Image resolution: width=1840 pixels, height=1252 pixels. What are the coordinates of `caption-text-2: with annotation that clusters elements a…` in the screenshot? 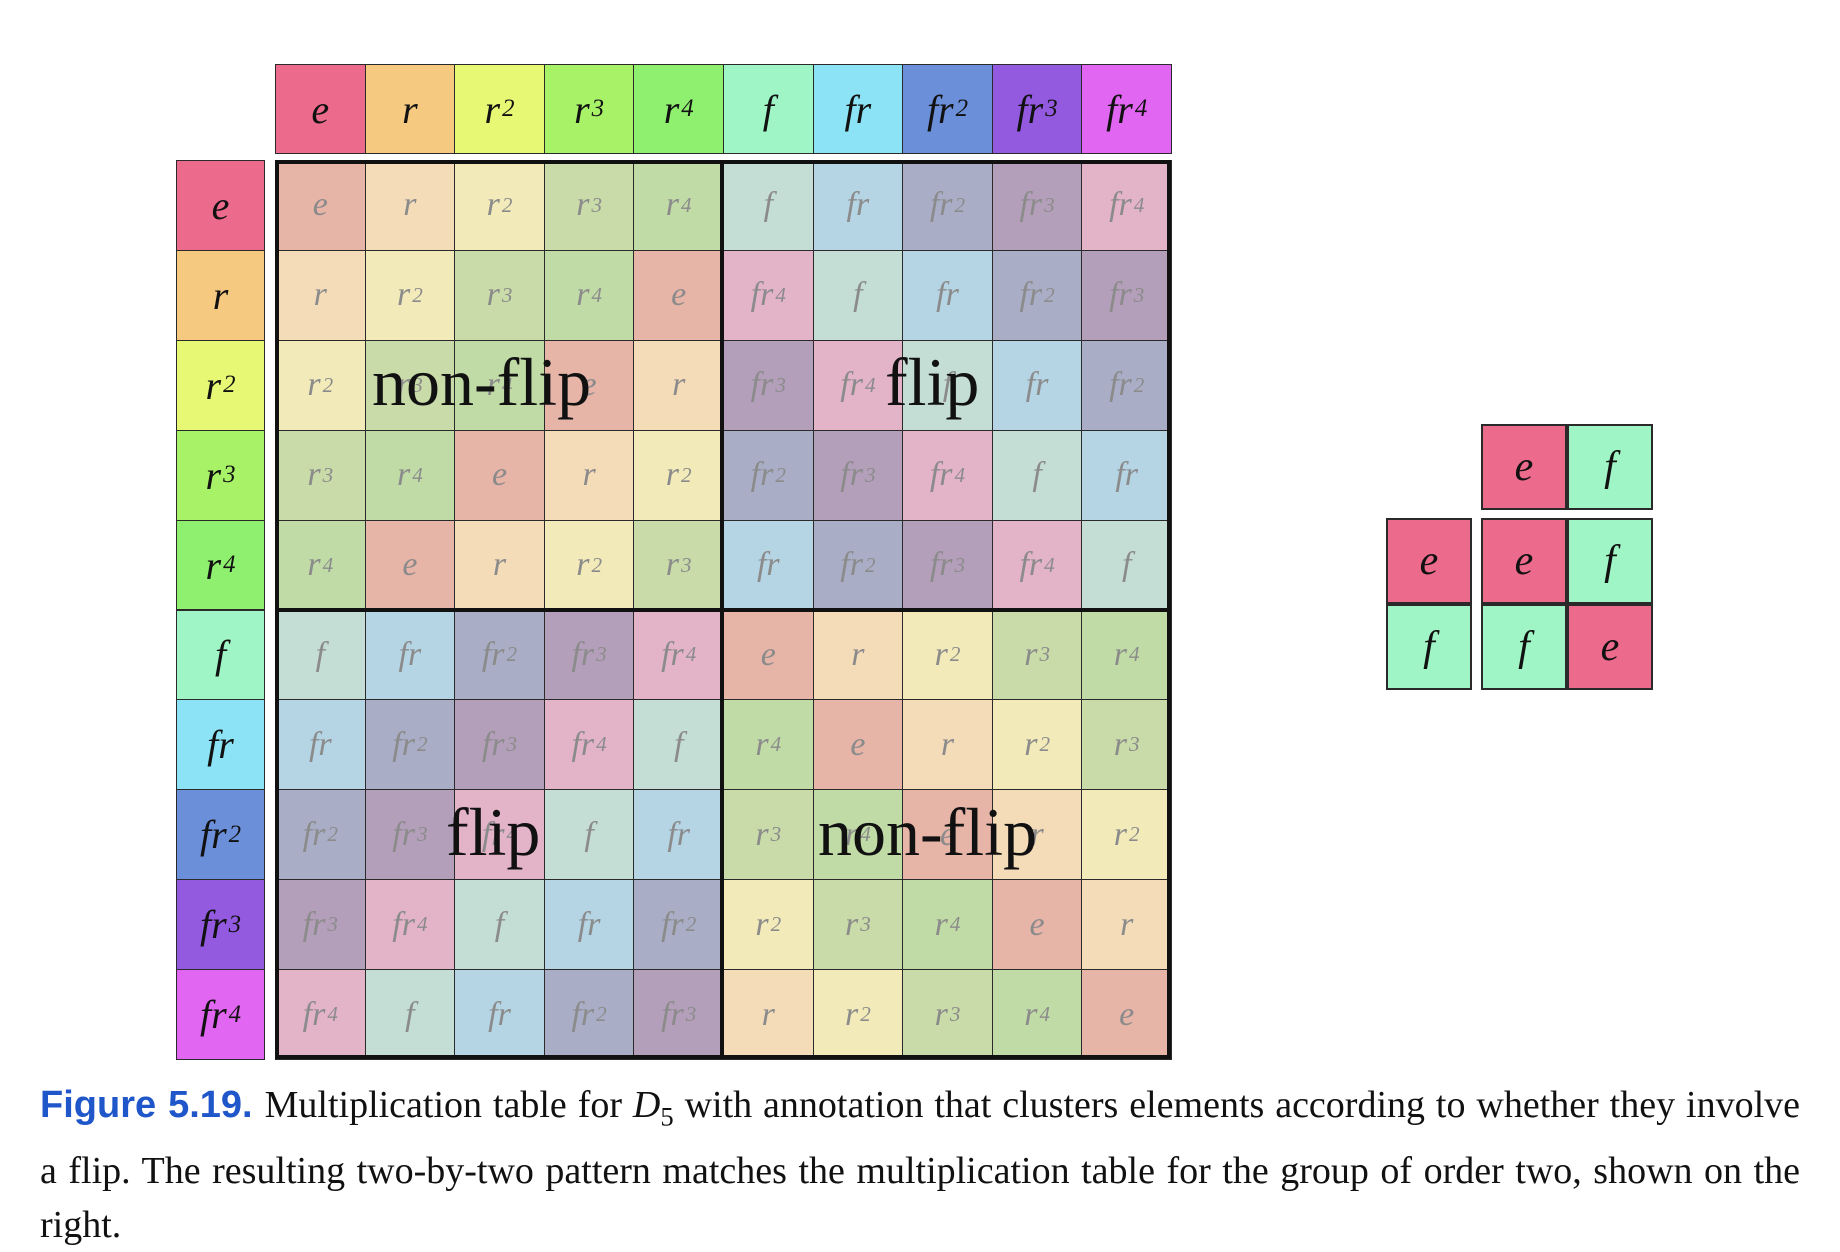 It's located at (920, 1165).